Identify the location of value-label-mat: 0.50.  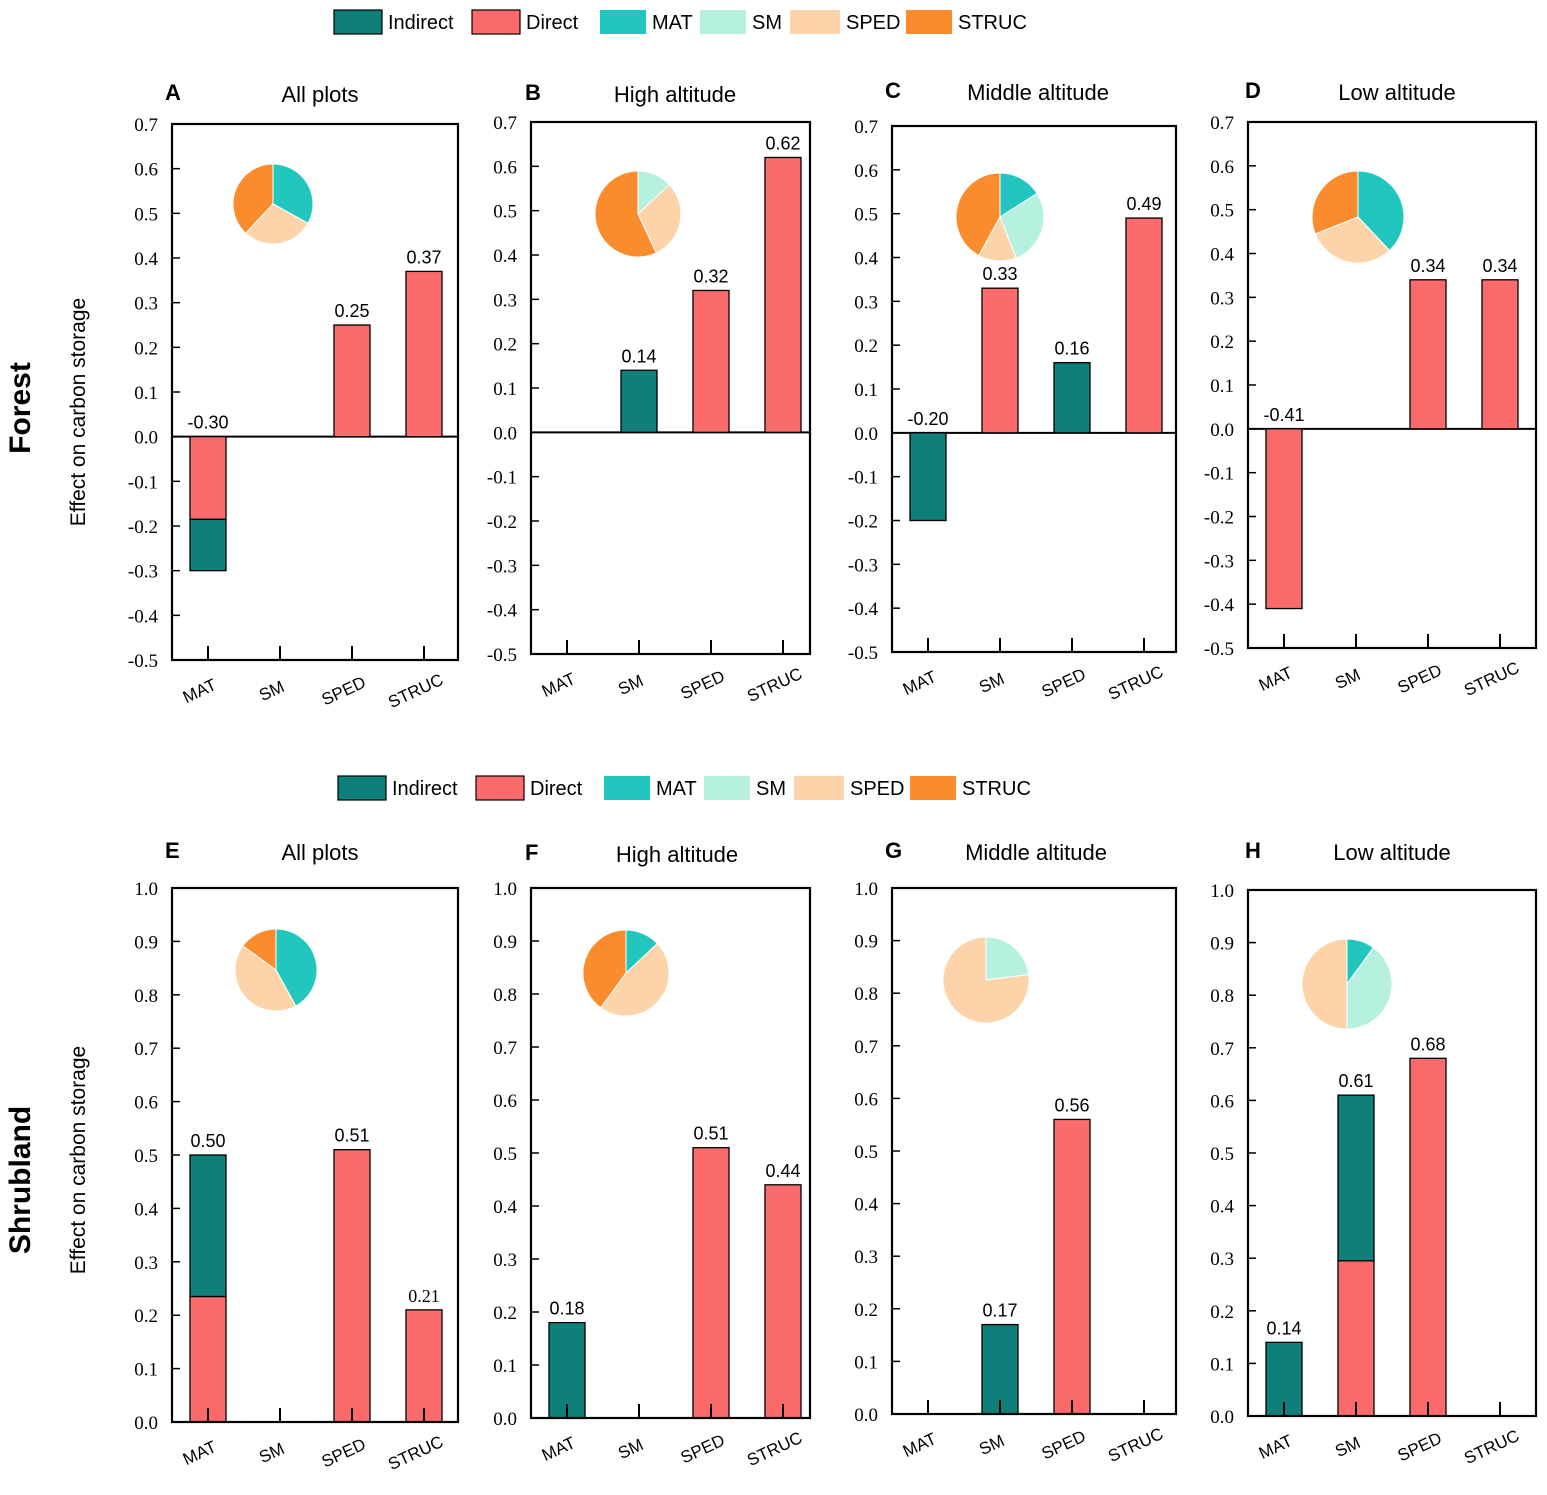
(207, 1141).